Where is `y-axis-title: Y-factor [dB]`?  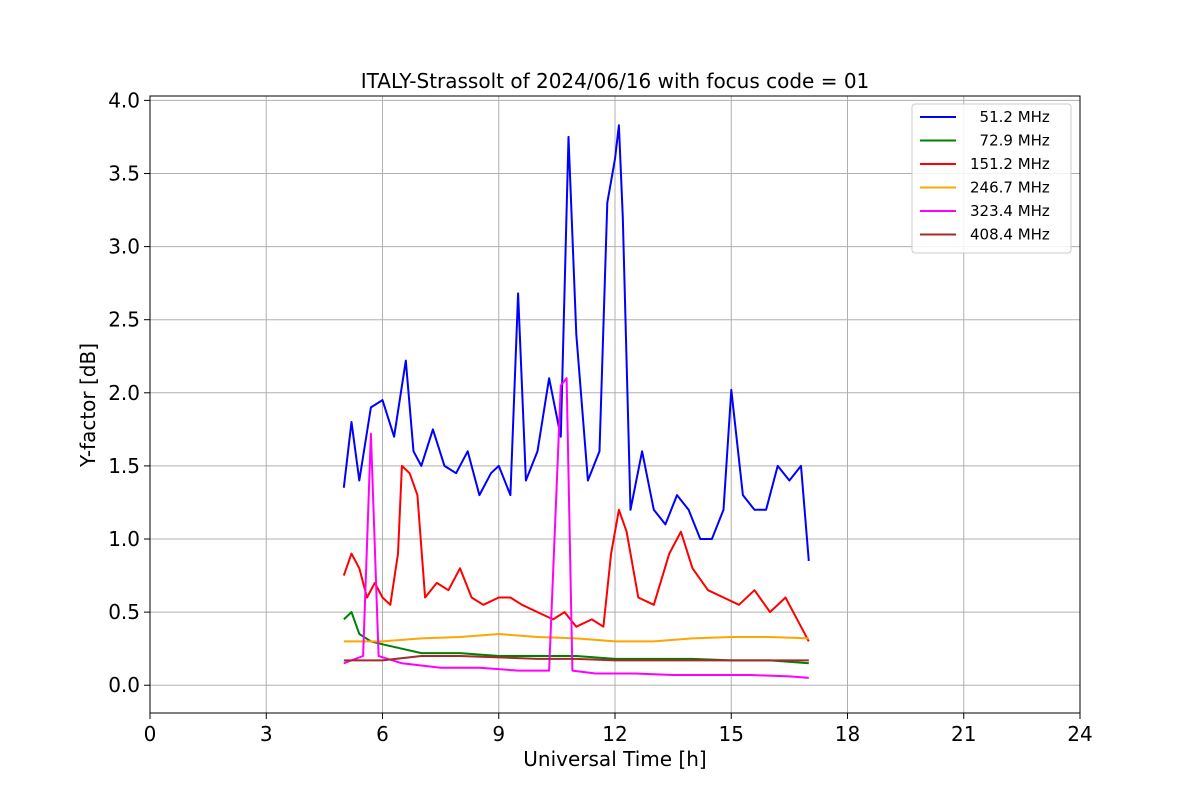 y-axis-title: Y-factor [dB] is located at coordinates (88, 405).